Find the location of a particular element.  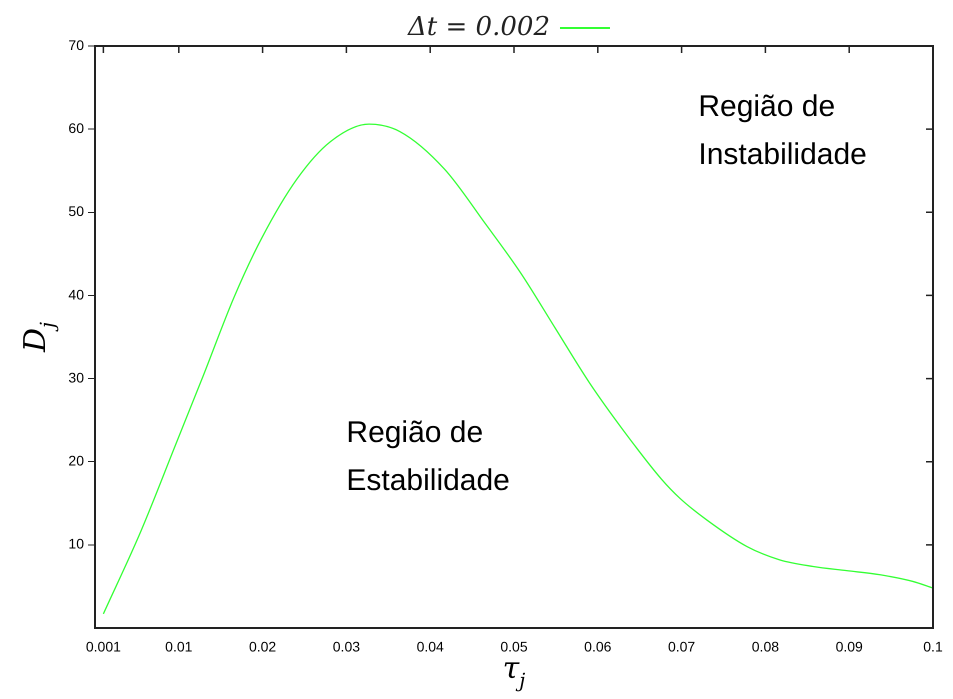

y-tick-label: 20 is located at coordinates (76, 460).